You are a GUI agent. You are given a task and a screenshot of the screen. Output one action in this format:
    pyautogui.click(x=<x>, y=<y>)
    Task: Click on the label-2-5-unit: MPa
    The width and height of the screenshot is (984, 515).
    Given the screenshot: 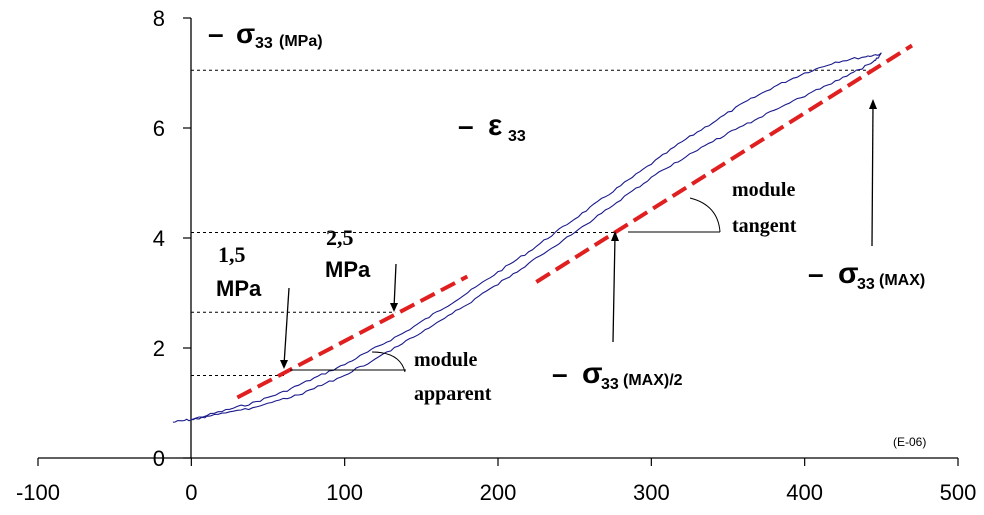 What is the action you would take?
    pyautogui.click(x=348, y=269)
    